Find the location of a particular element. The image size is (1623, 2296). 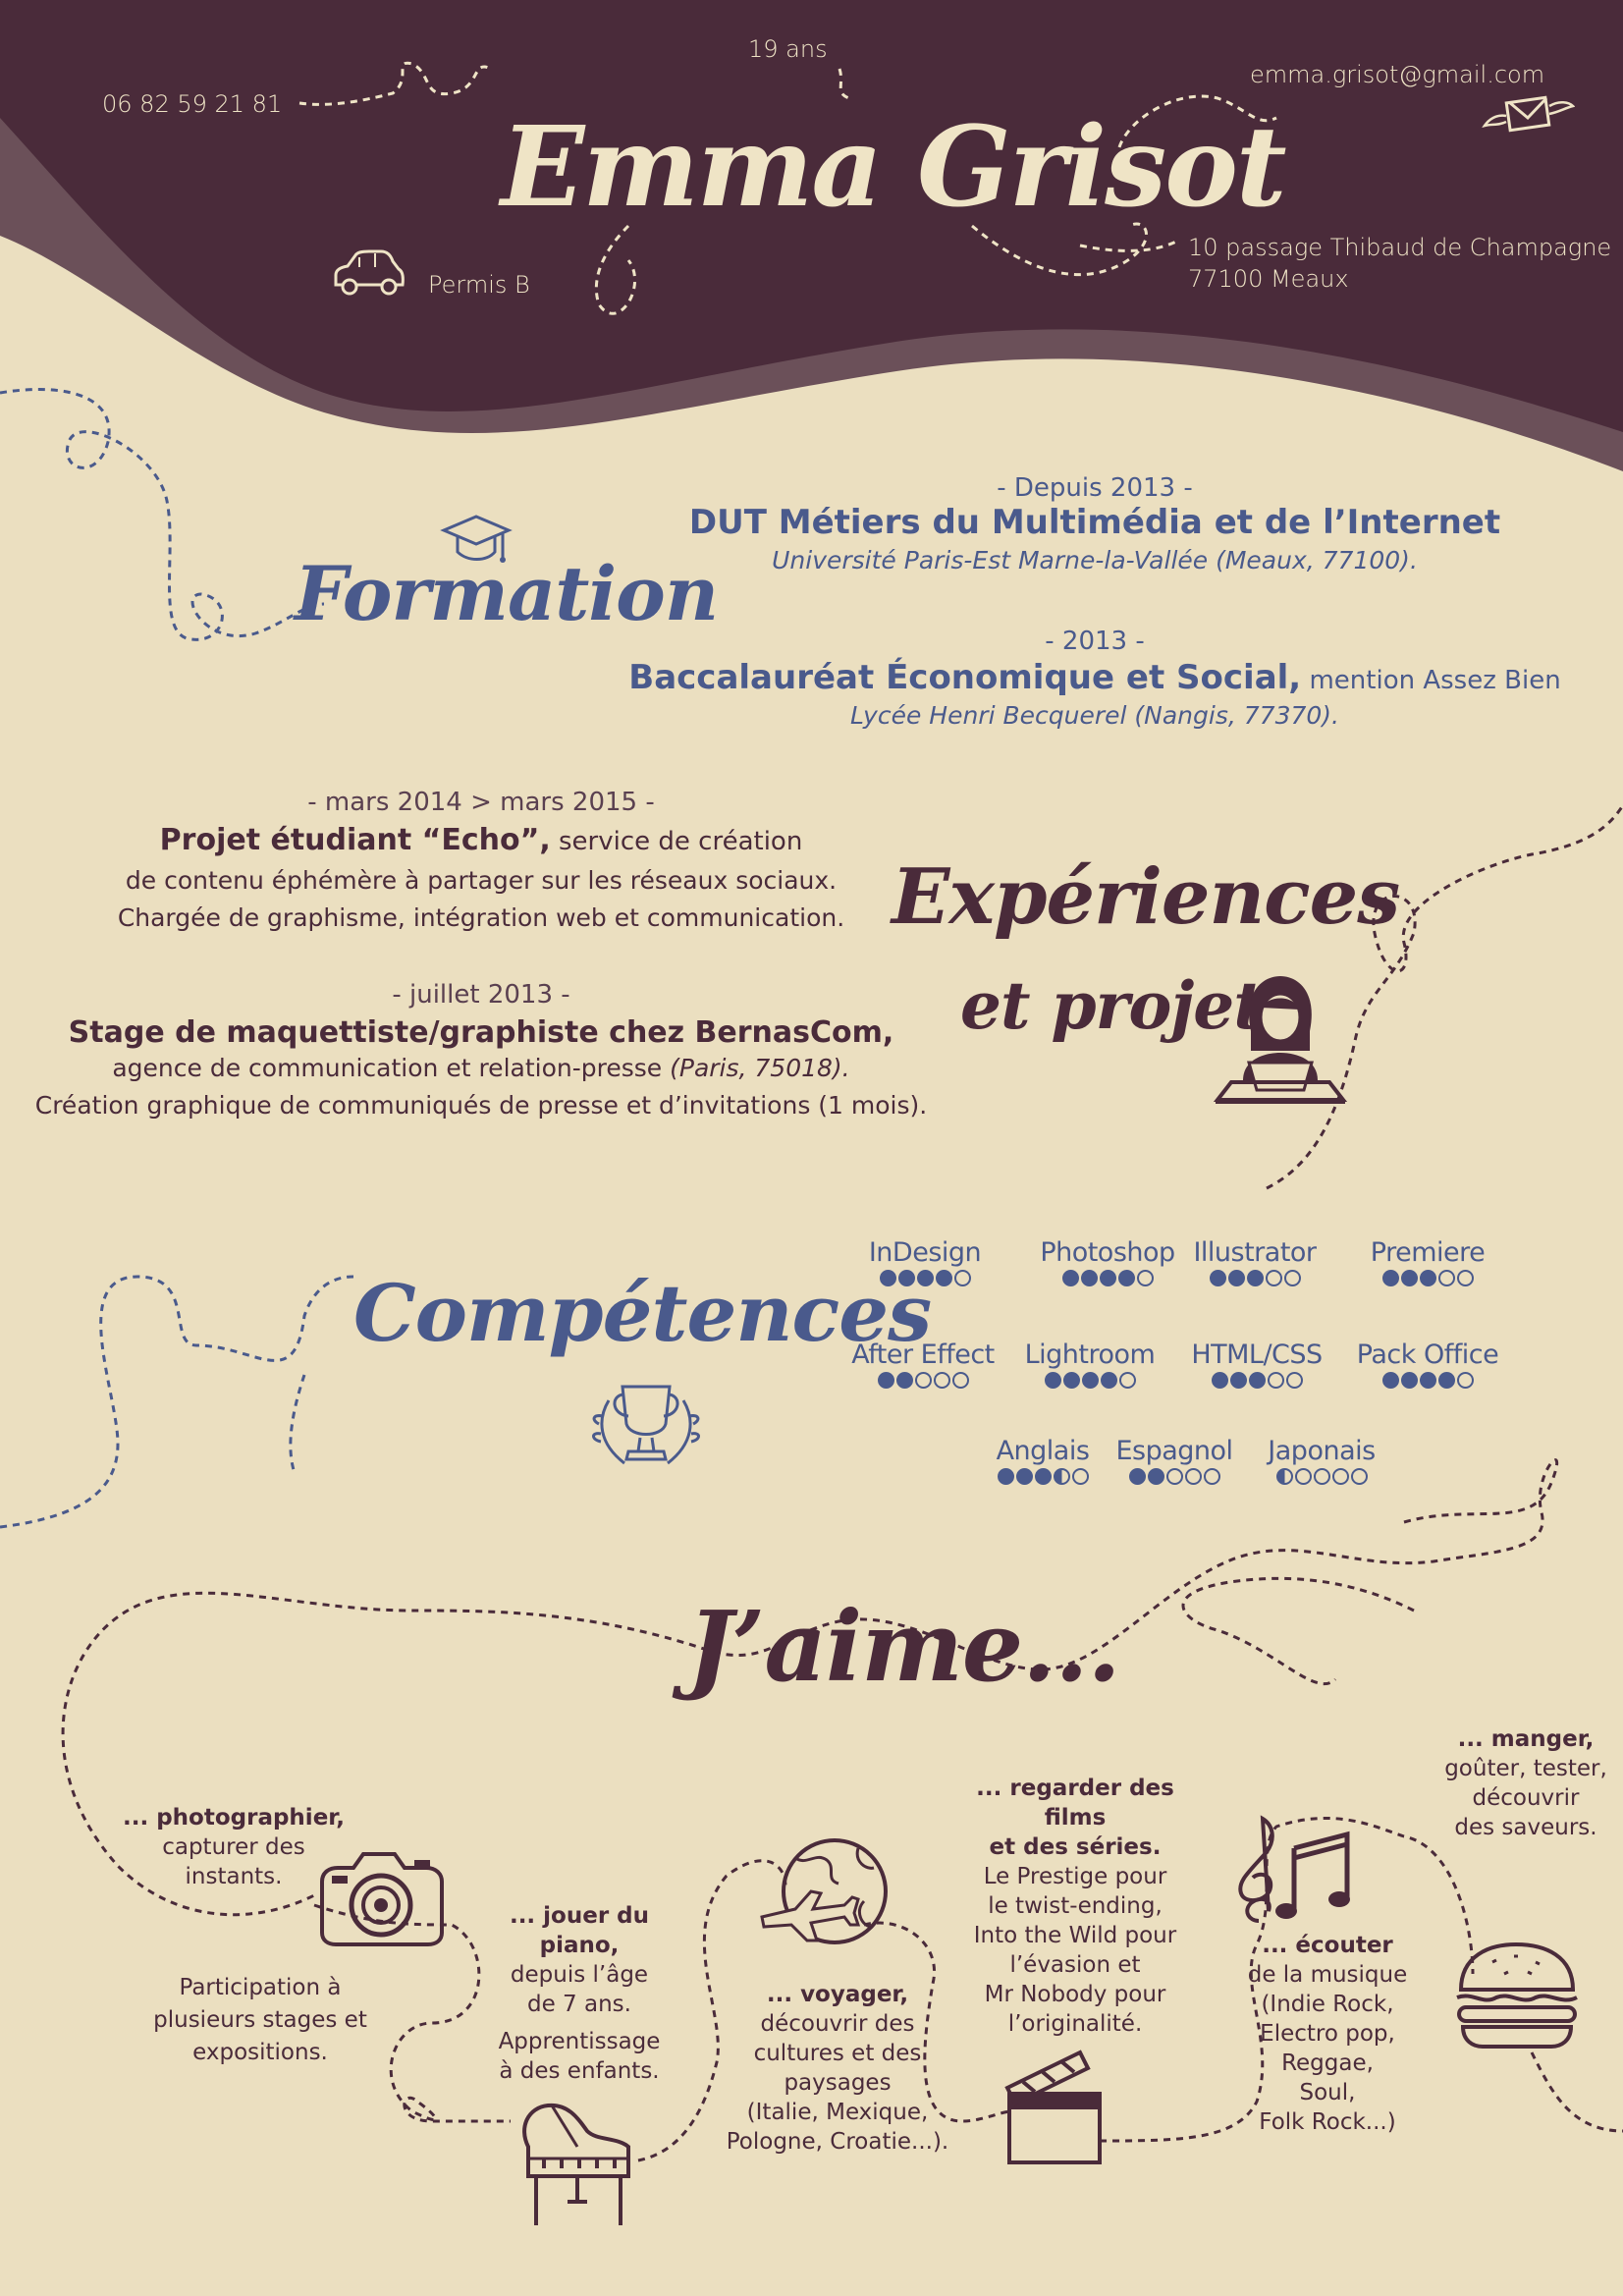

formation-degree: Baccalauréat Économique et Social, is located at coordinates (965, 677).